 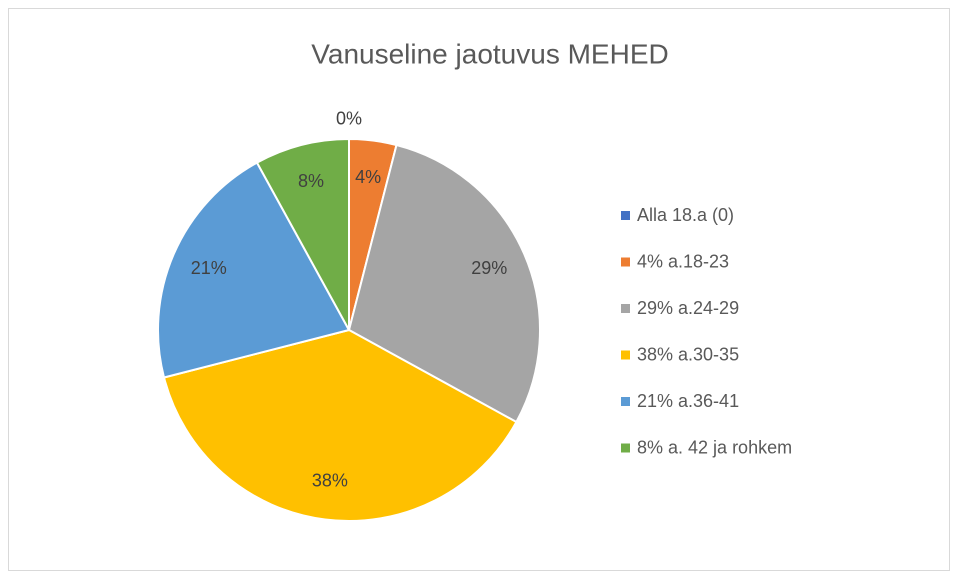 I want to click on legend-label: 38% a.30-35, so click(x=688, y=354).